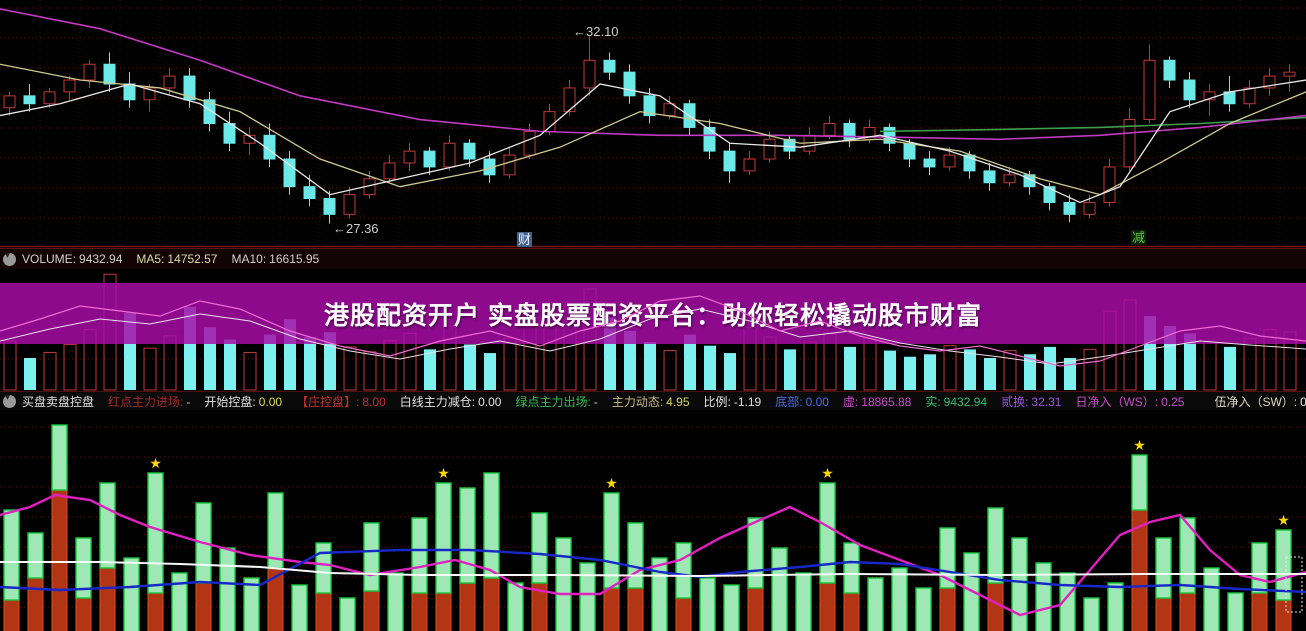 The height and width of the screenshot is (631, 1306). I want to click on jian-marker: 减, so click(1139, 237).